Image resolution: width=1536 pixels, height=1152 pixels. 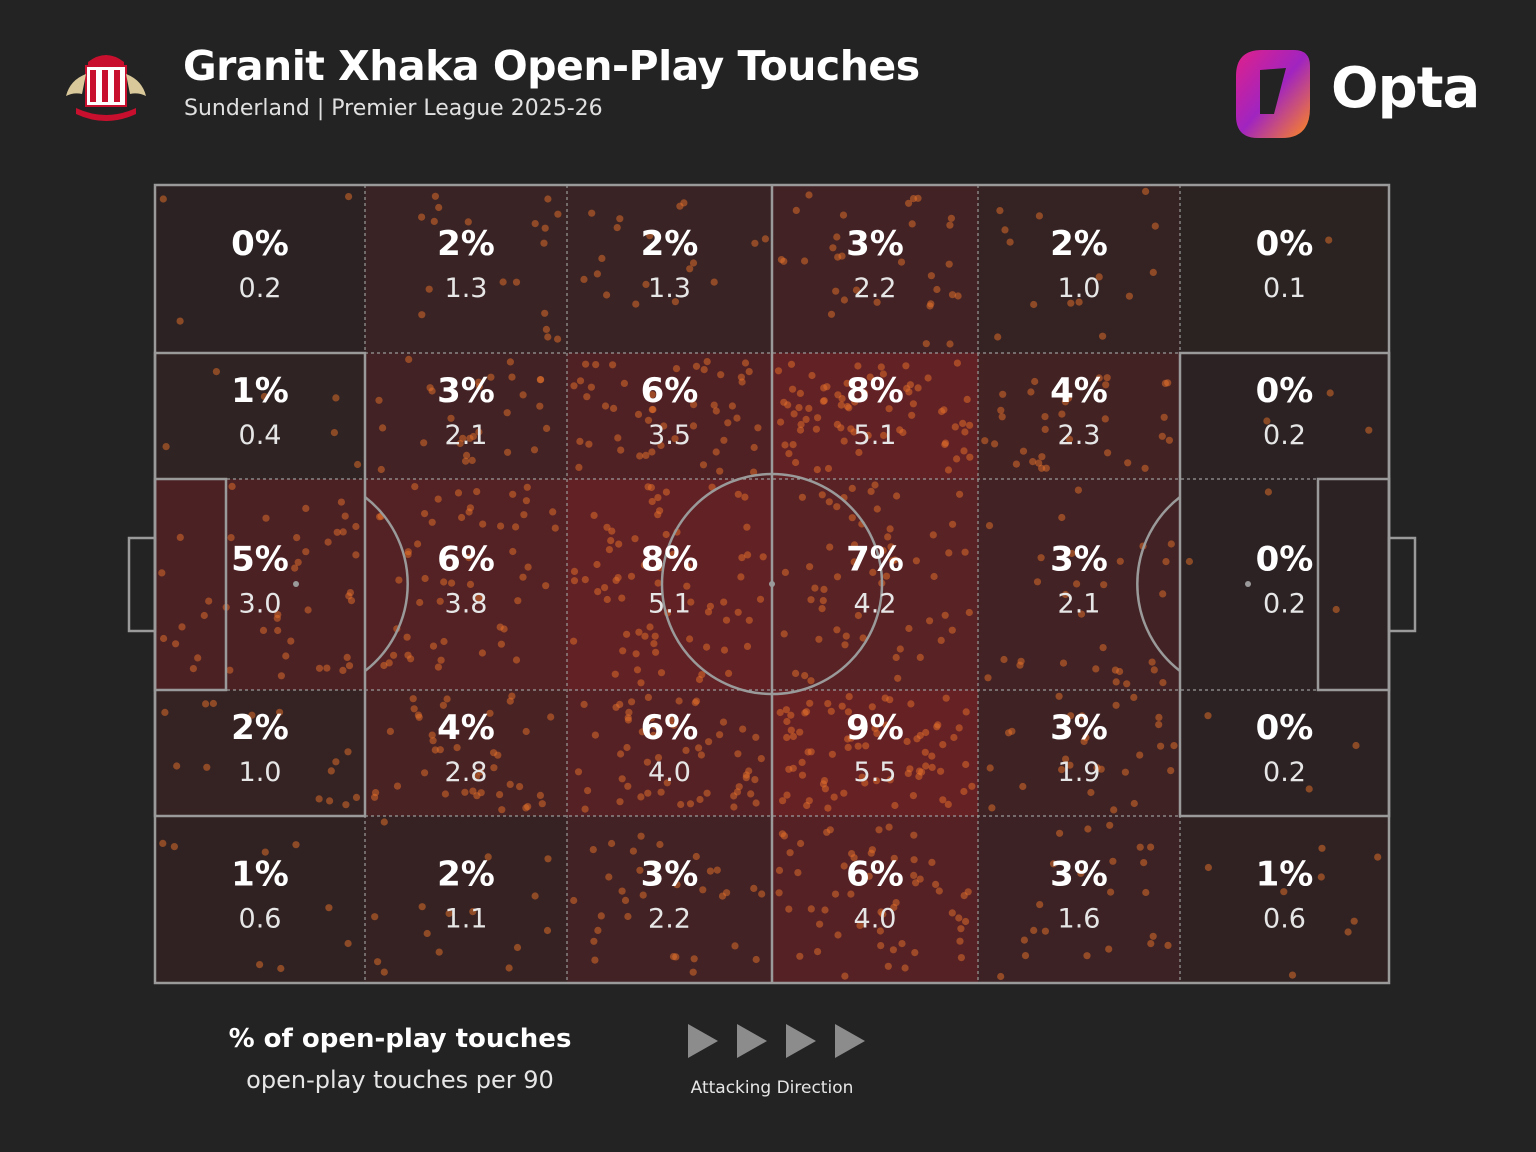 What do you see at coordinates (260, 772) in the screenshot?
I see `zone-per90-label: 1.0` at bounding box center [260, 772].